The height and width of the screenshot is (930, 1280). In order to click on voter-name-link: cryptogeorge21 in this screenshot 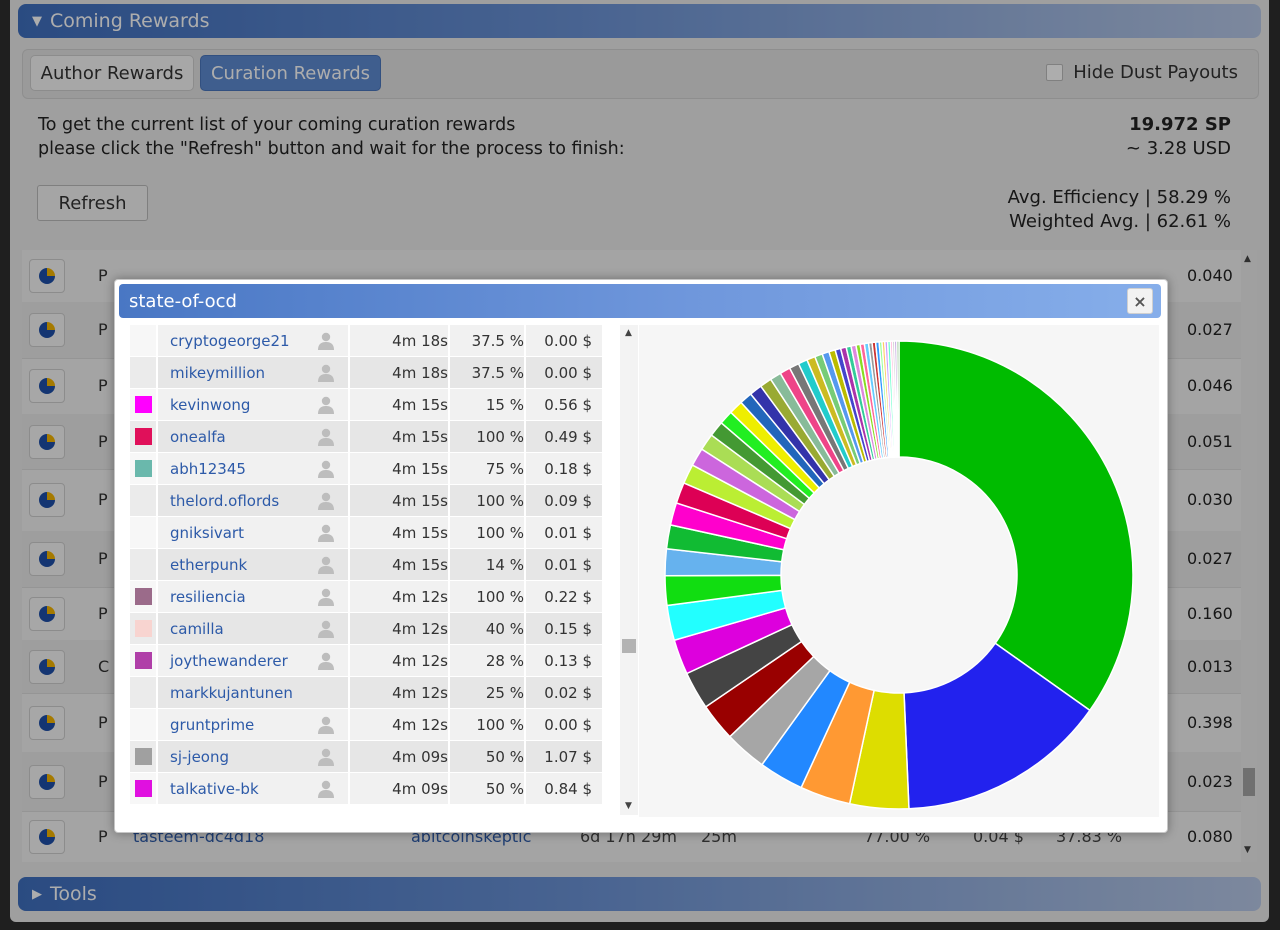, I will do `click(230, 340)`.